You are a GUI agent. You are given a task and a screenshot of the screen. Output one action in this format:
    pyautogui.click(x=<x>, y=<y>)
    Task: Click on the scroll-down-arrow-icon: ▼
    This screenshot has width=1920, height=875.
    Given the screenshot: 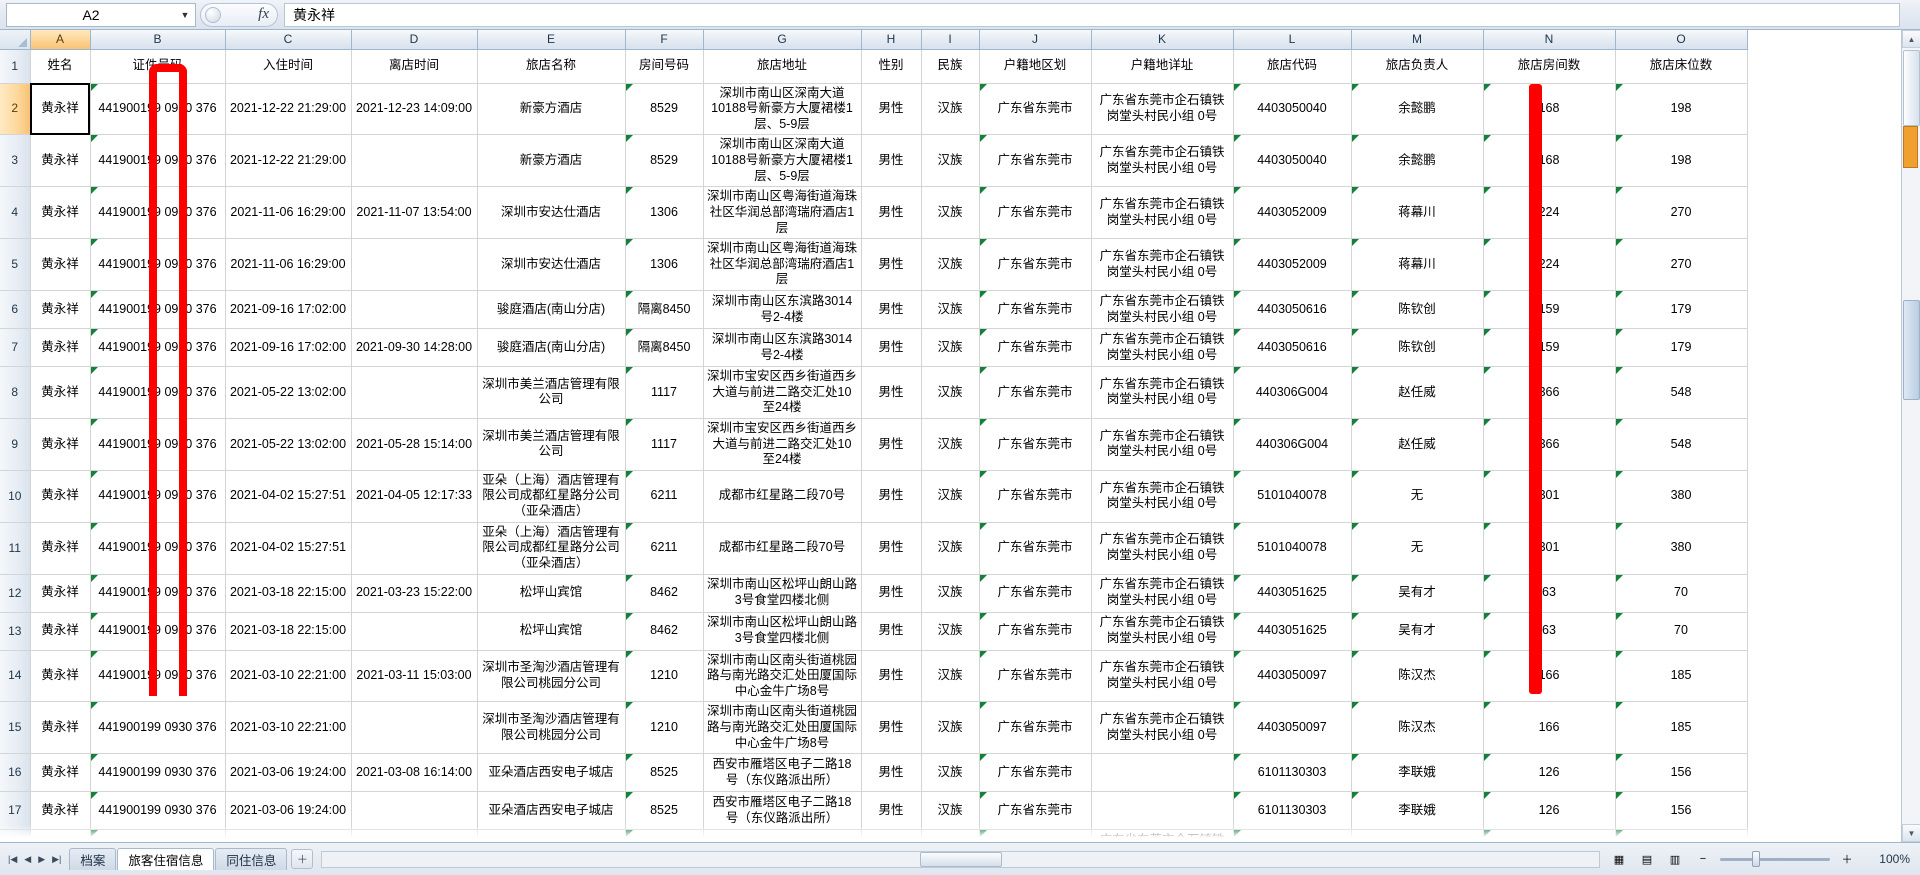 What is the action you would take?
    pyautogui.click(x=1911, y=833)
    